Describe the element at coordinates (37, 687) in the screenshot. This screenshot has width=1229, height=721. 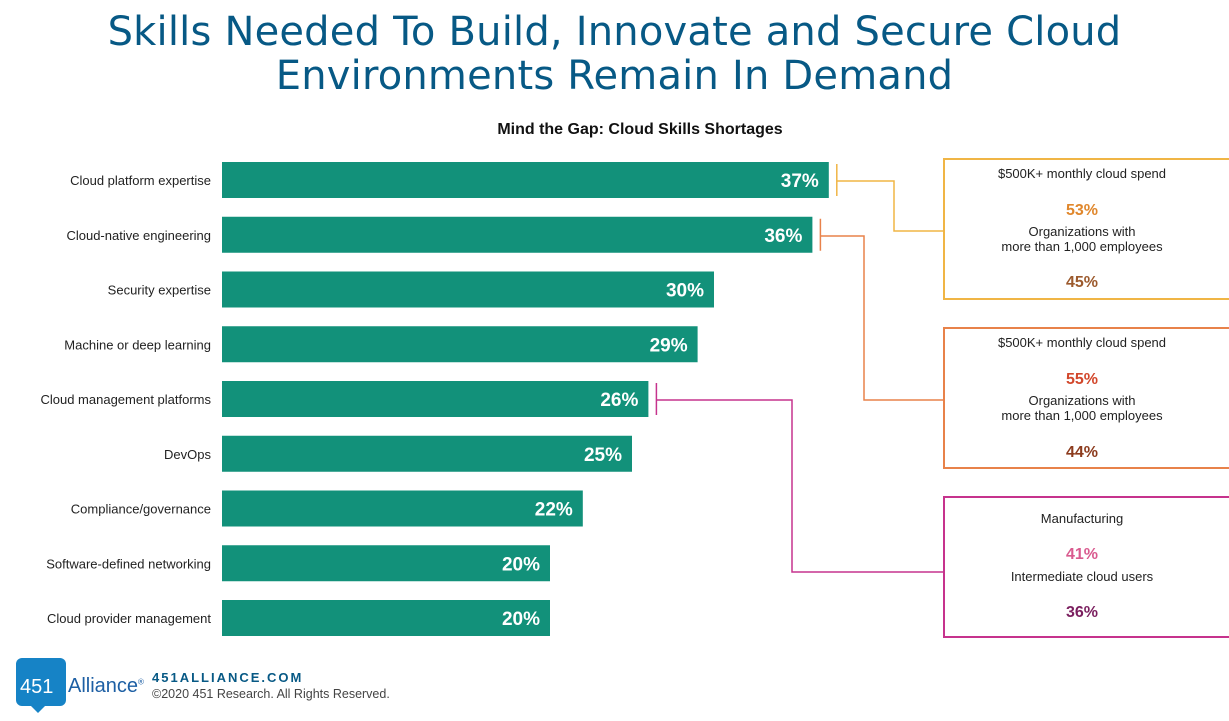
I see `logo-number: 451` at that location.